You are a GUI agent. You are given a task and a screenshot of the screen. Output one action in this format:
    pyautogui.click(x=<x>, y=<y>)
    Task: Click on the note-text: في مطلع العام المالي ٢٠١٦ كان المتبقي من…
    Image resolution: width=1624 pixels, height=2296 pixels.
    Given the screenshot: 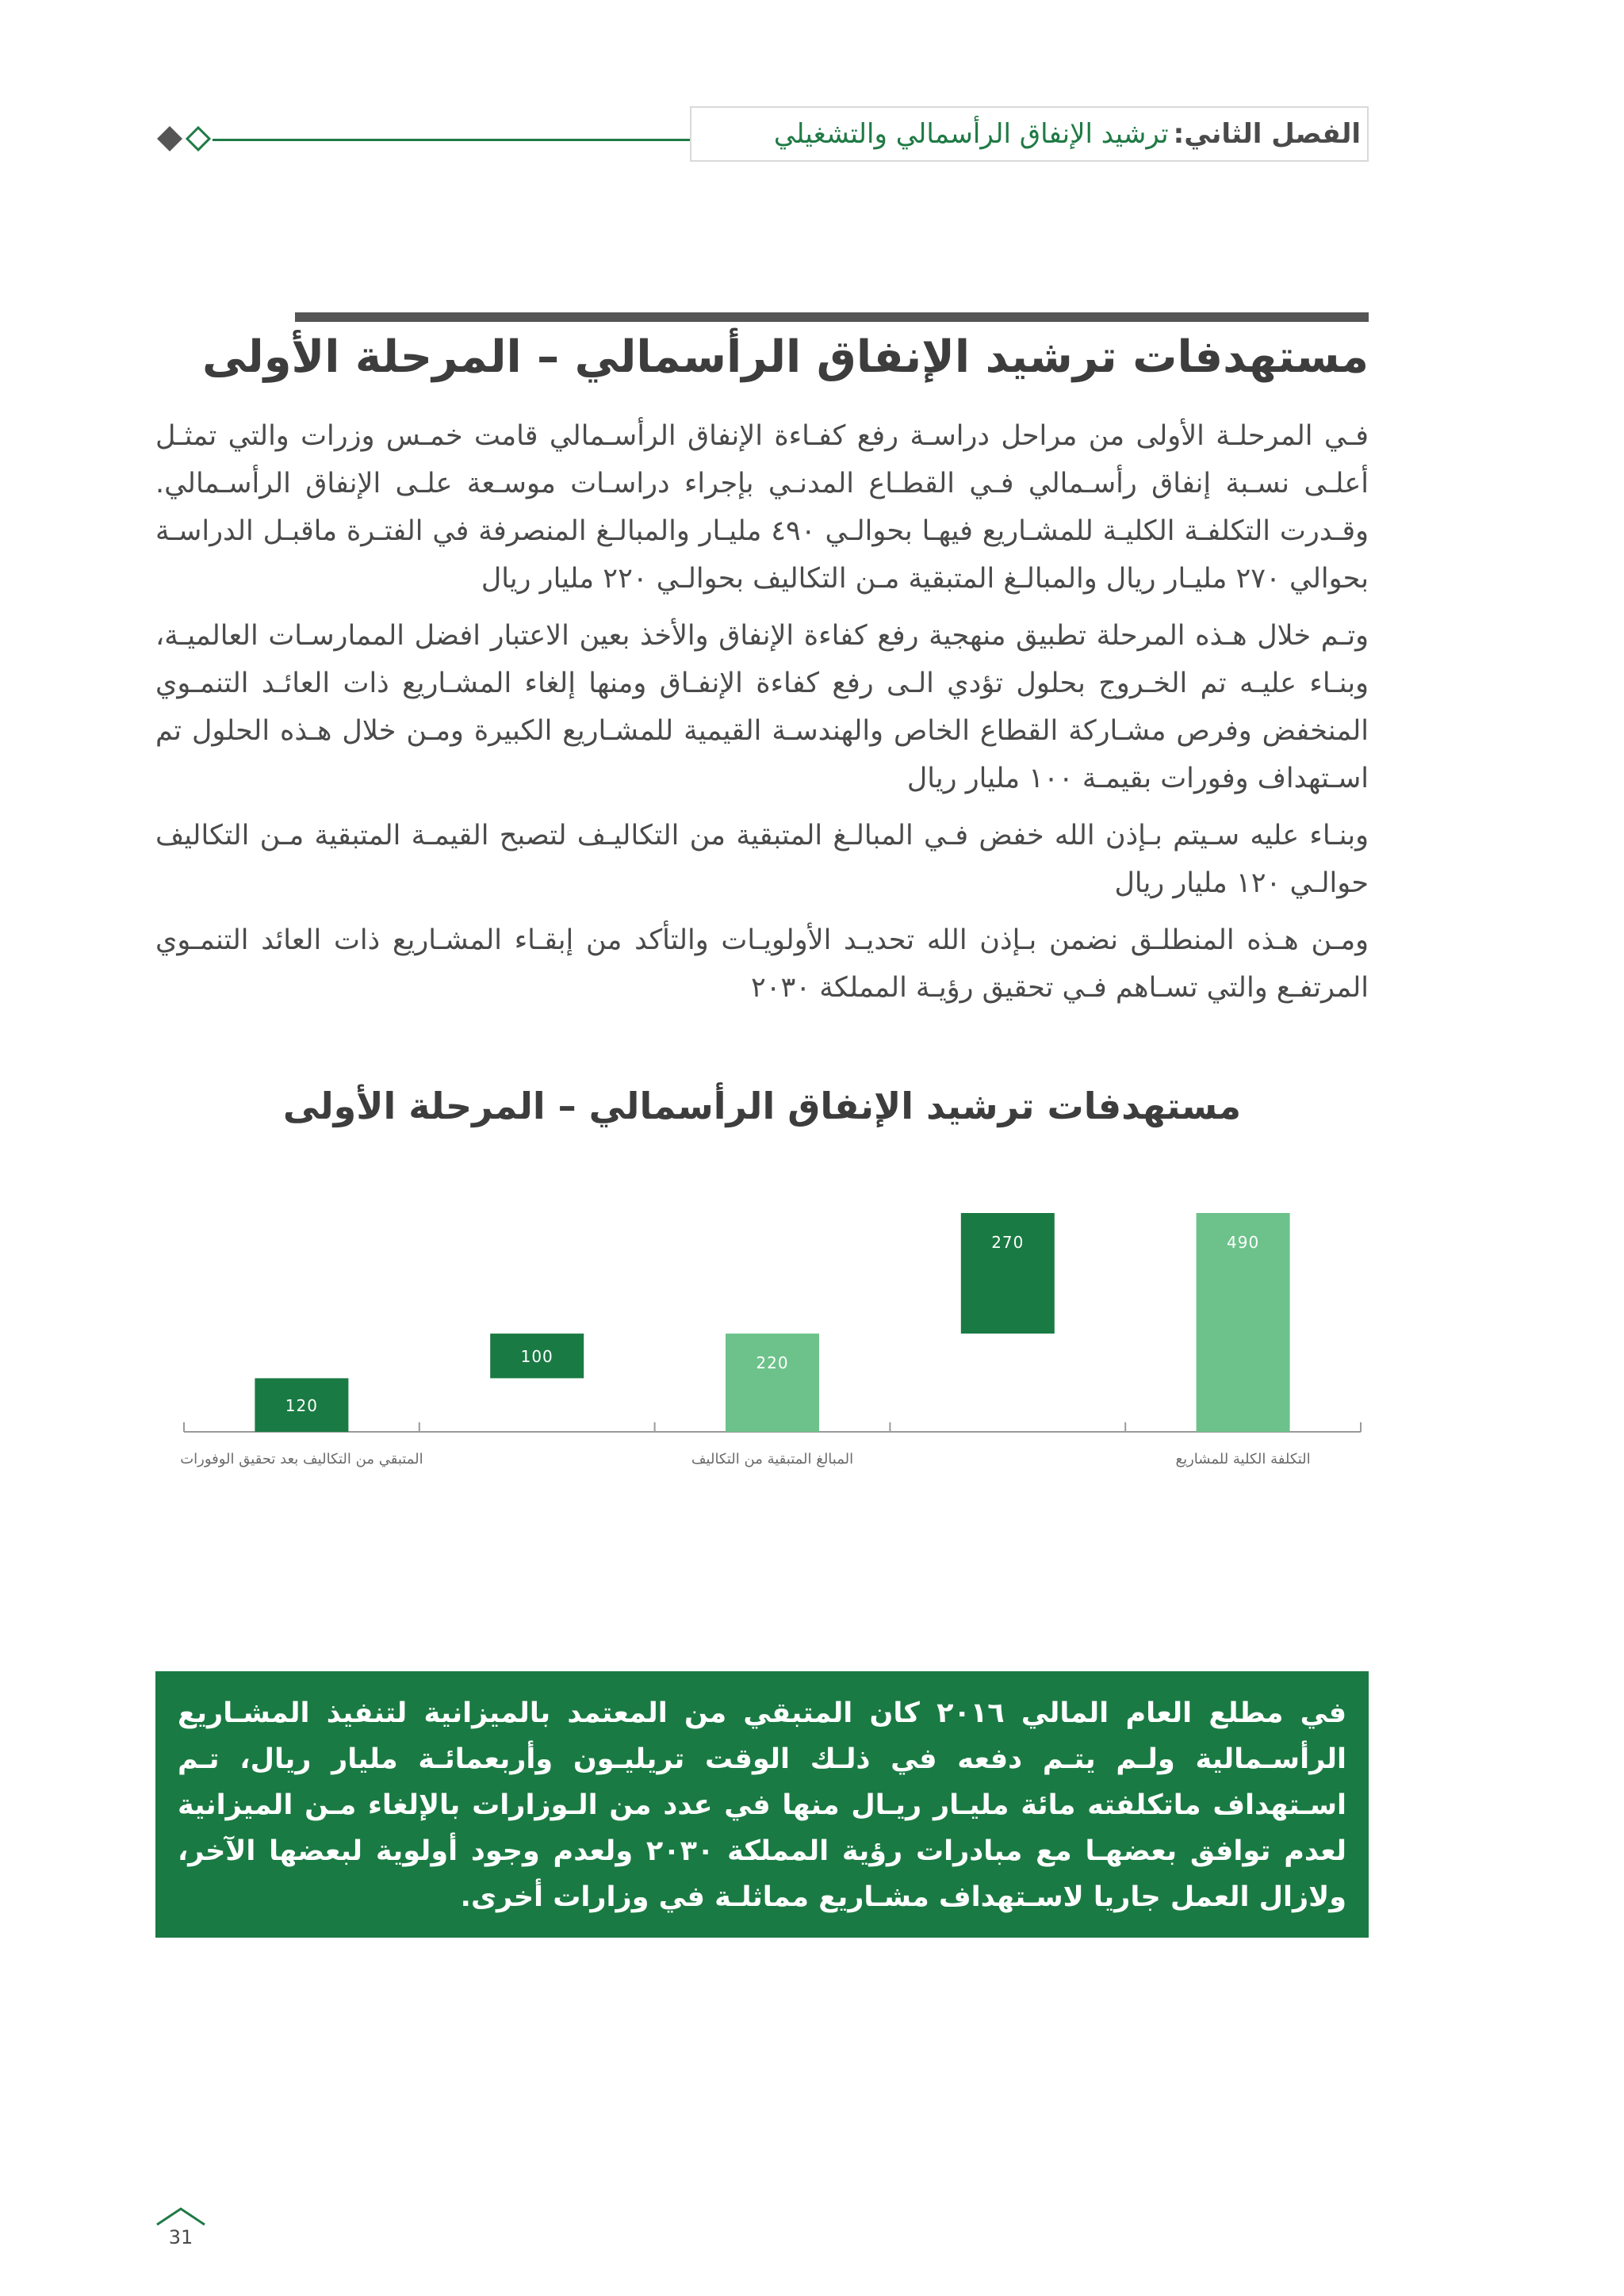 What is the action you would take?
    pyautogui.click(x=762, y=1805)
    